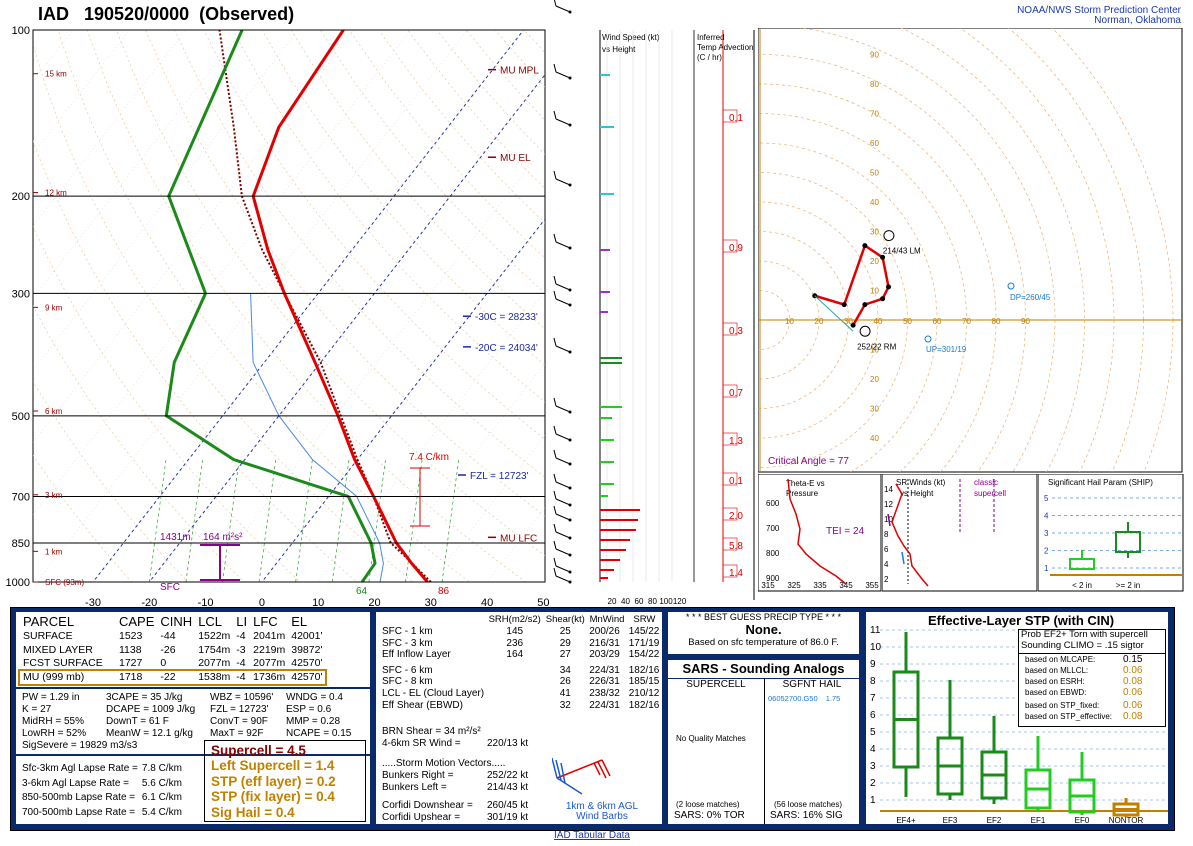  What do you see at coordinates (214, 676) in the screenshot?
I see `lcl-value: 1538m` at bounding box center [214, 676].